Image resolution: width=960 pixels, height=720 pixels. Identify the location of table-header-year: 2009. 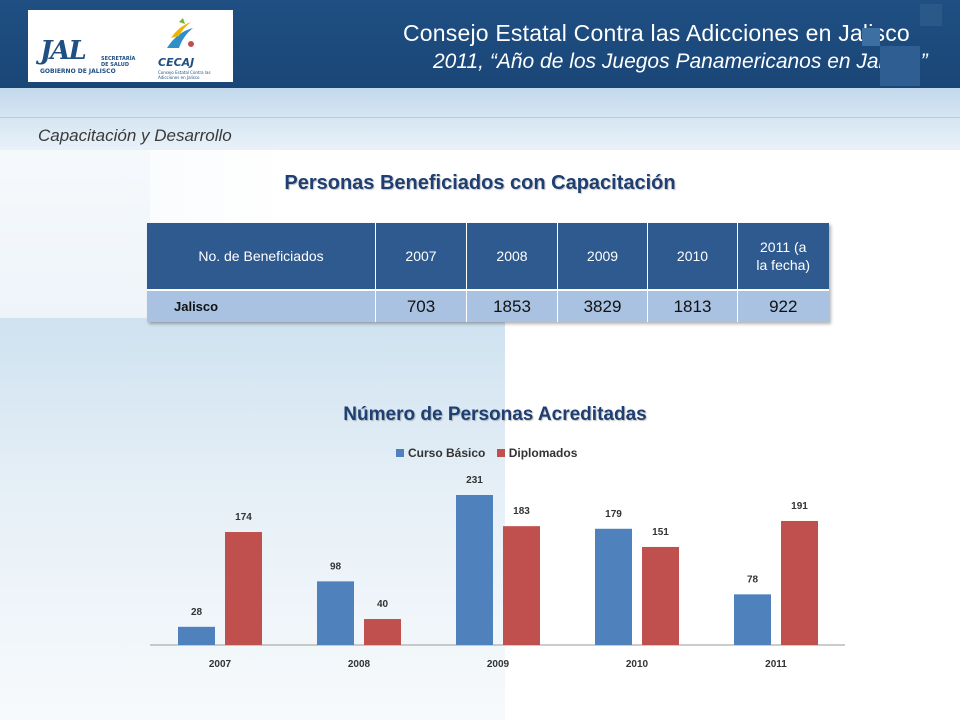
(602, 256).